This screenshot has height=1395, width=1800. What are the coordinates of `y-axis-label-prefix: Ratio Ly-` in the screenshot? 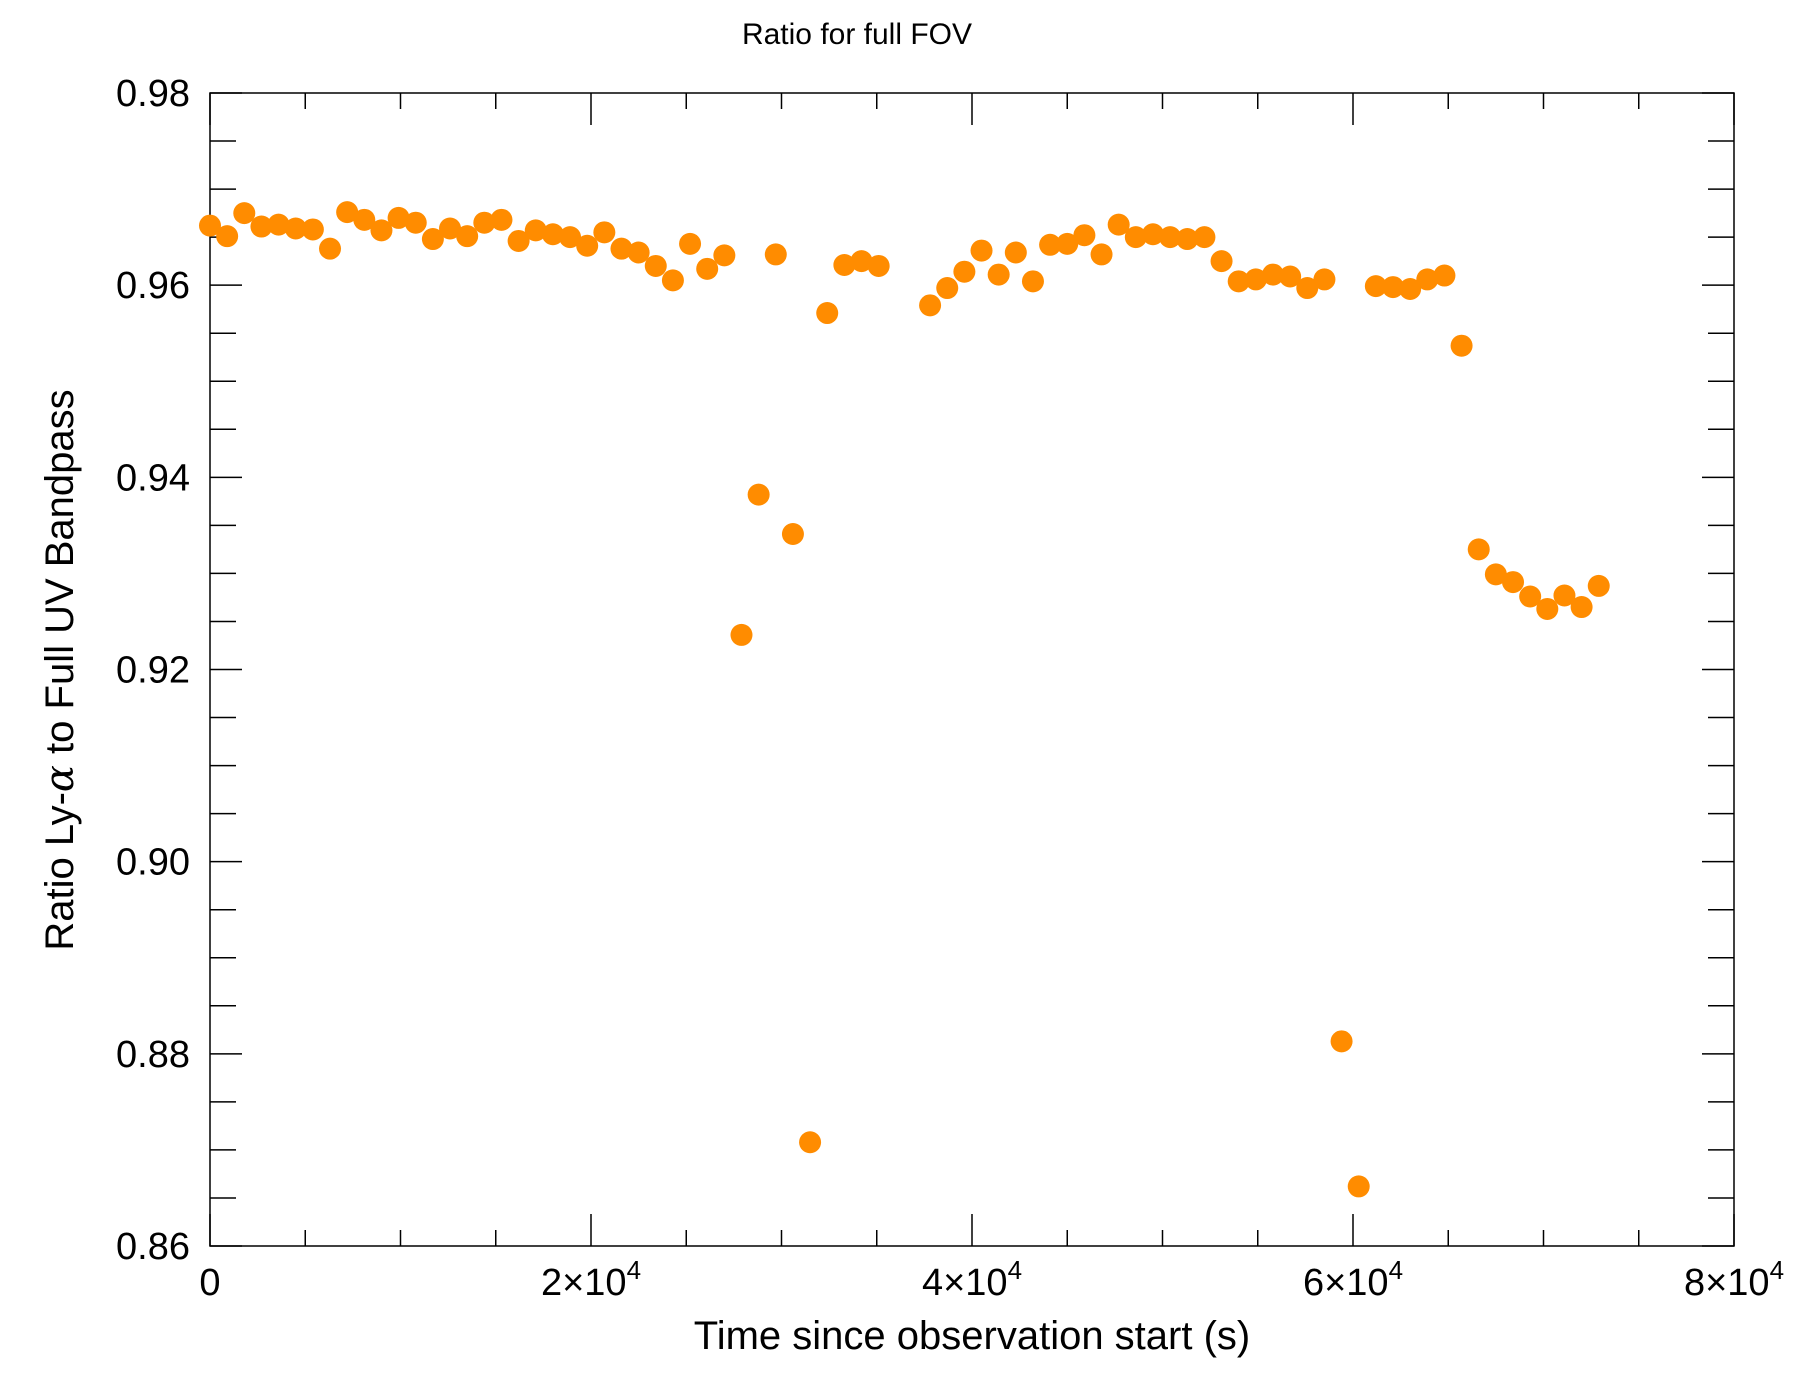 It's located at (60, 871).